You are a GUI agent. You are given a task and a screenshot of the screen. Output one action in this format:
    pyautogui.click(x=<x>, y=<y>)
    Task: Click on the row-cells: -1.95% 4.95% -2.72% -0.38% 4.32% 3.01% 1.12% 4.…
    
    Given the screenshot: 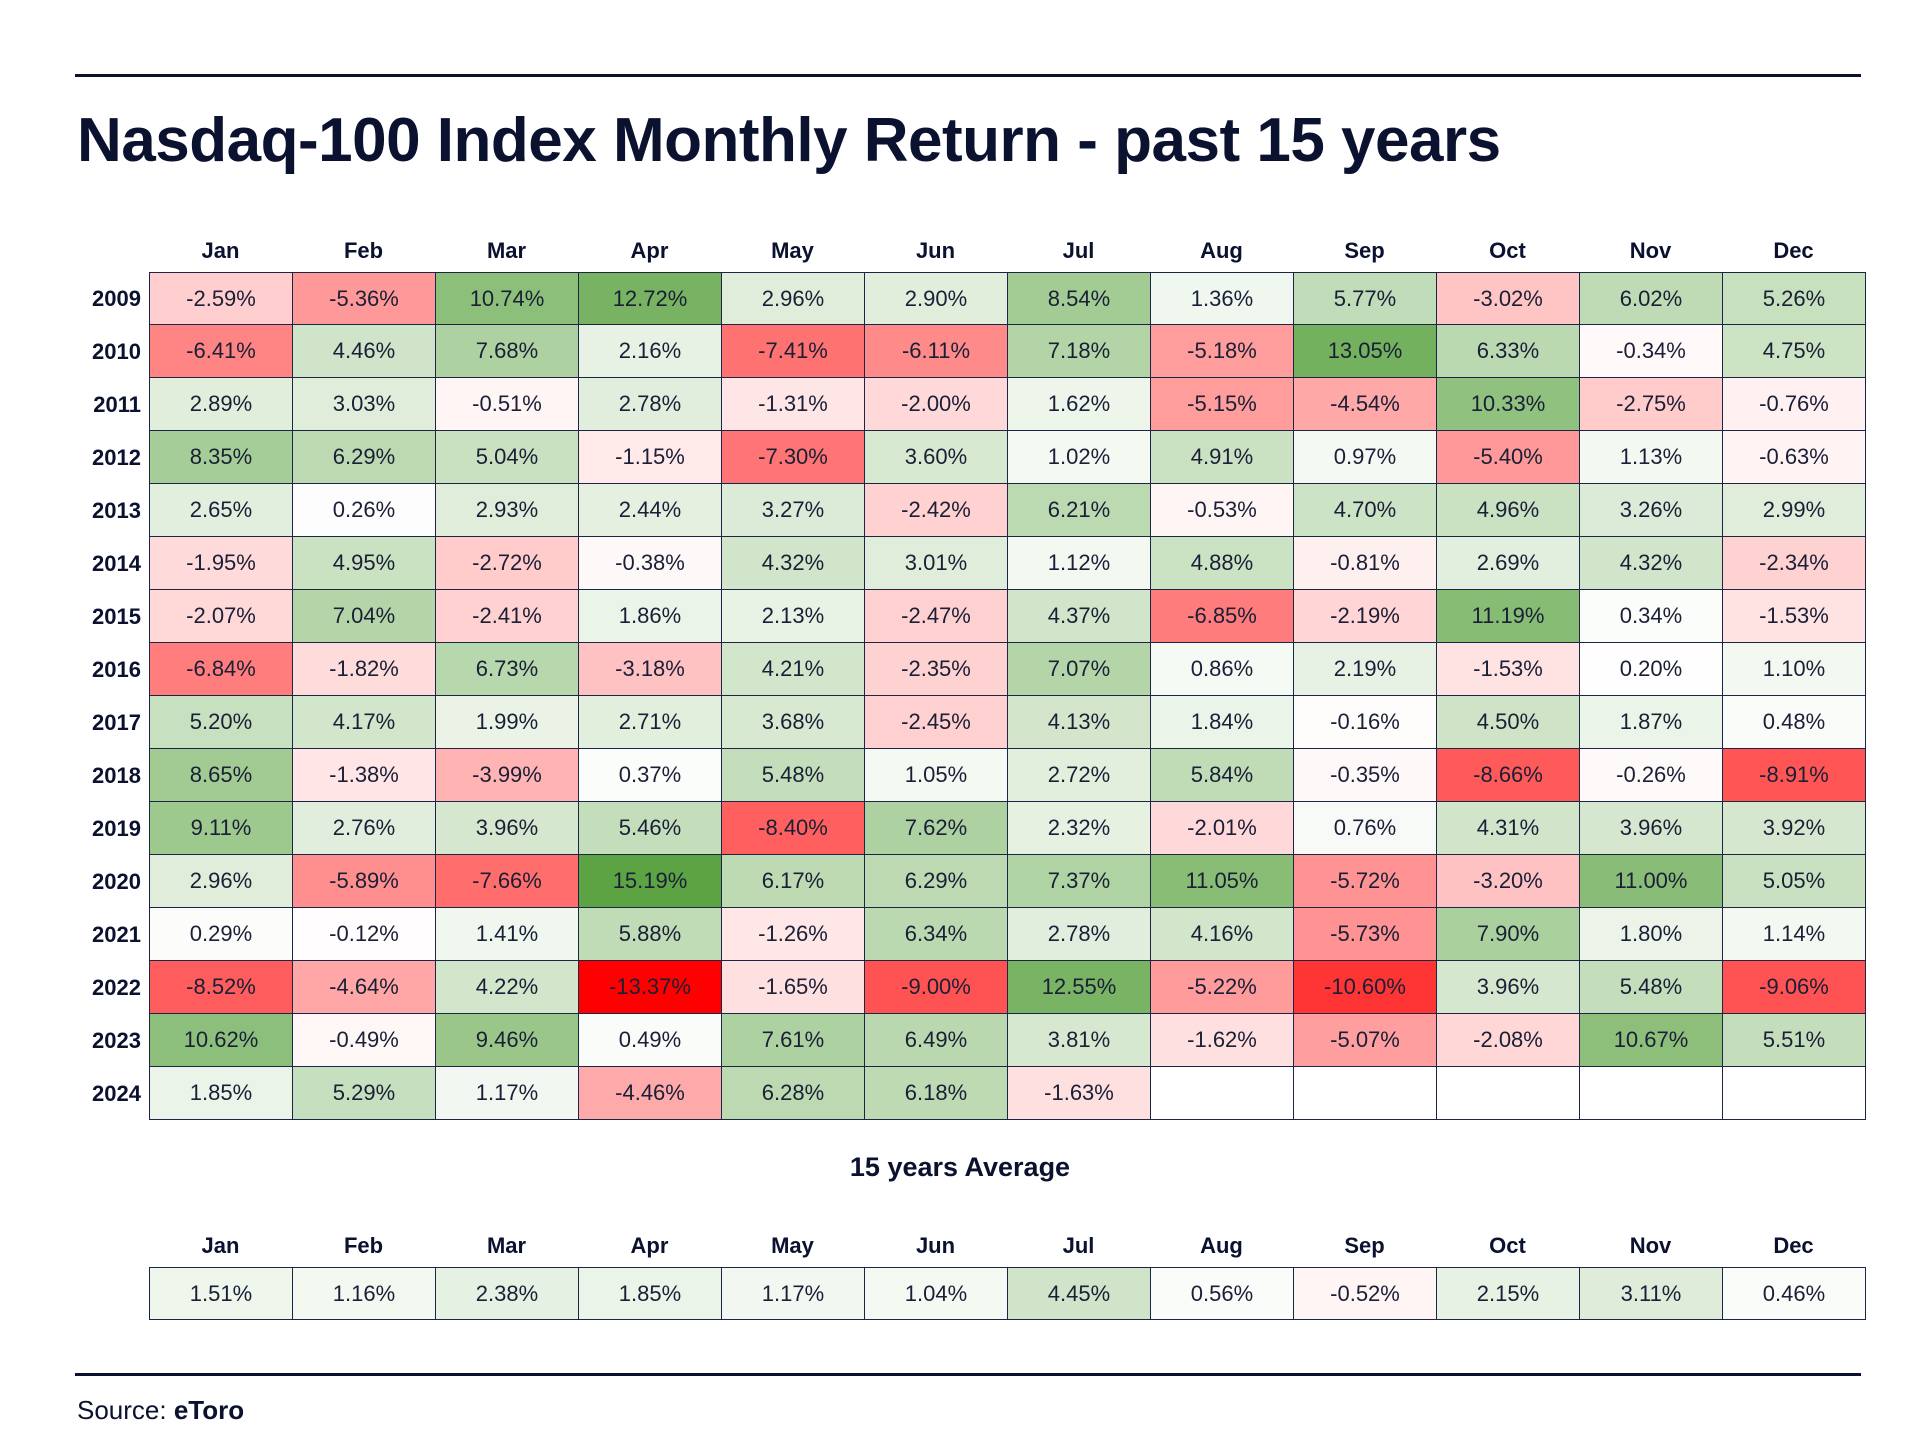 What is the action you would take?
    pyautogui.click(x=1007, y=563)
    